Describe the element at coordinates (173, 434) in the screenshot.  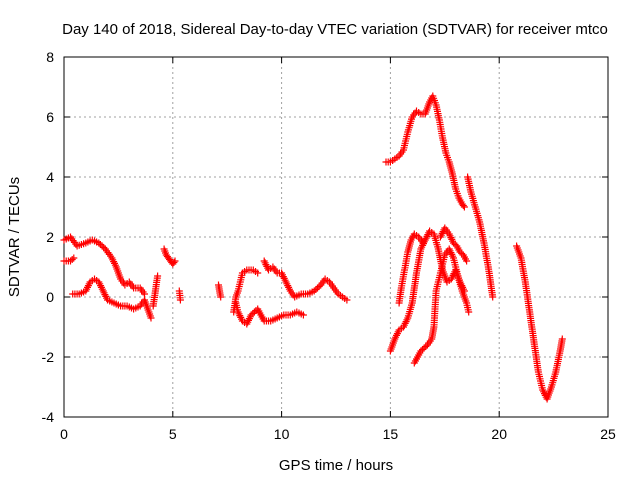
I see `x-tick-label: 5` at that location.